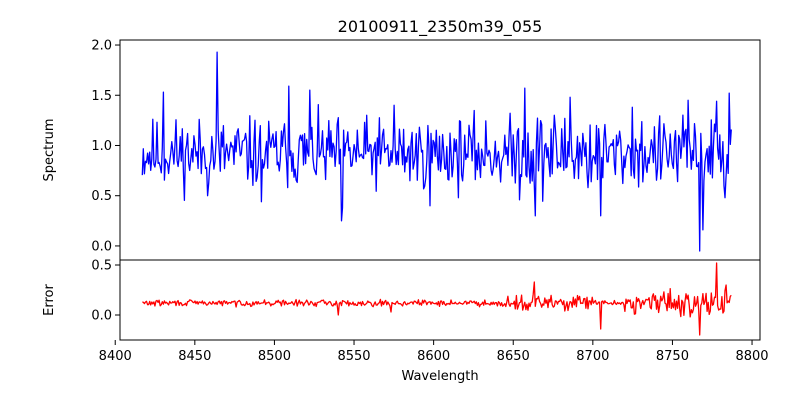 This screenshot has height=400, width=800. Describe the element at coordinates (751, 356) in the screenshot. I see `xtick-label: 8800` at that location.